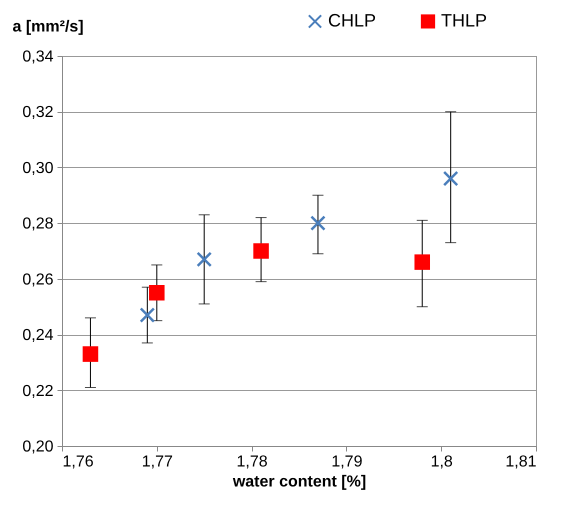  Describe the element at coordinates (464, 20) in the screenshot. I see `legend-label: THLP` at that location.